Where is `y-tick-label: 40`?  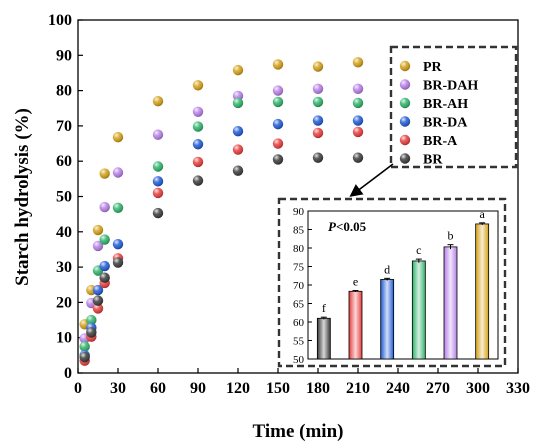
y-tick-label: 40 is located at coordinates (64, 232).